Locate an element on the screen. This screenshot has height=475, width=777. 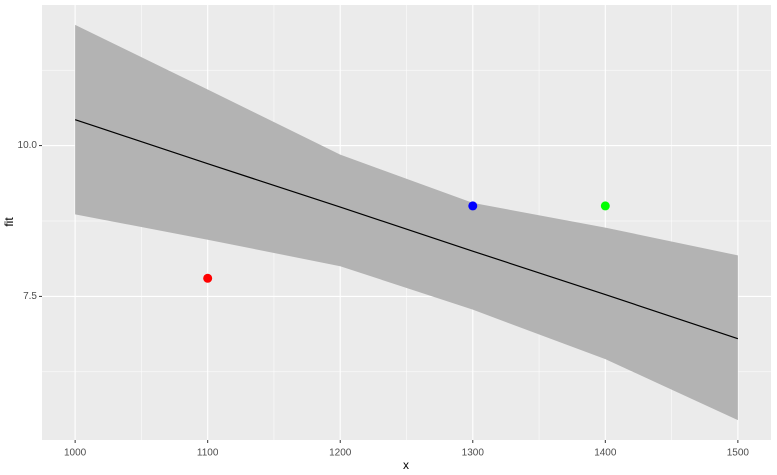
x-tick-label: 1000 is located at coordinates (75, 453).